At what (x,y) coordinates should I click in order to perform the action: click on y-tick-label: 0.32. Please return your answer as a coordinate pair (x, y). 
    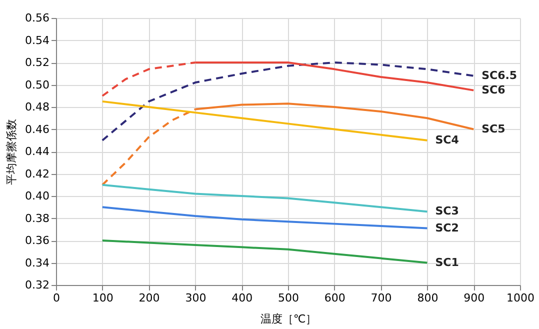
    Looking at the image, I should click on (37, 285).